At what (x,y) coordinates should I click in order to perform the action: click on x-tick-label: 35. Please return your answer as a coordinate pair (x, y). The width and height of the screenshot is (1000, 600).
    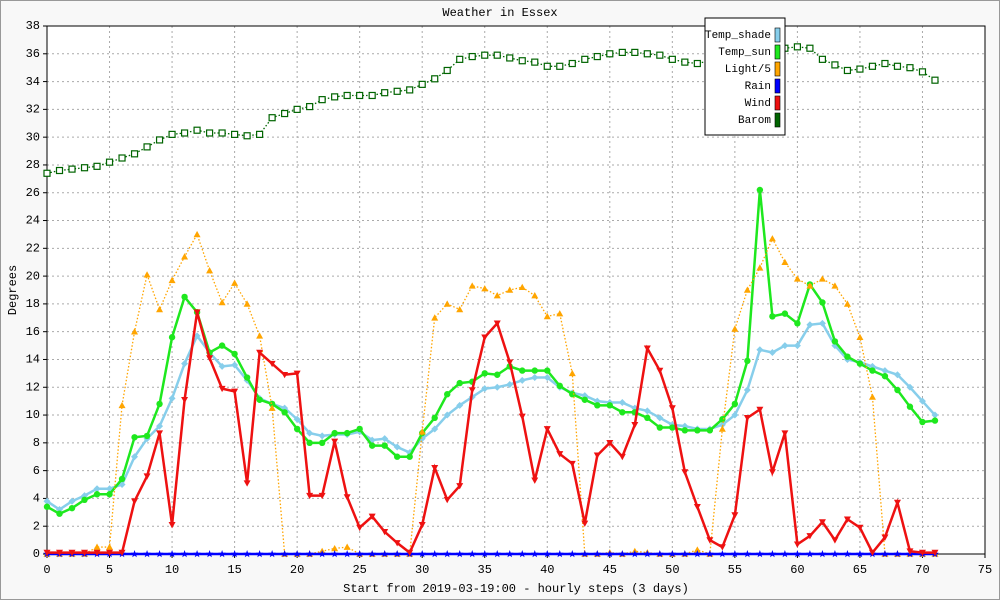
    Looking at the image, I should click on (485, 570).